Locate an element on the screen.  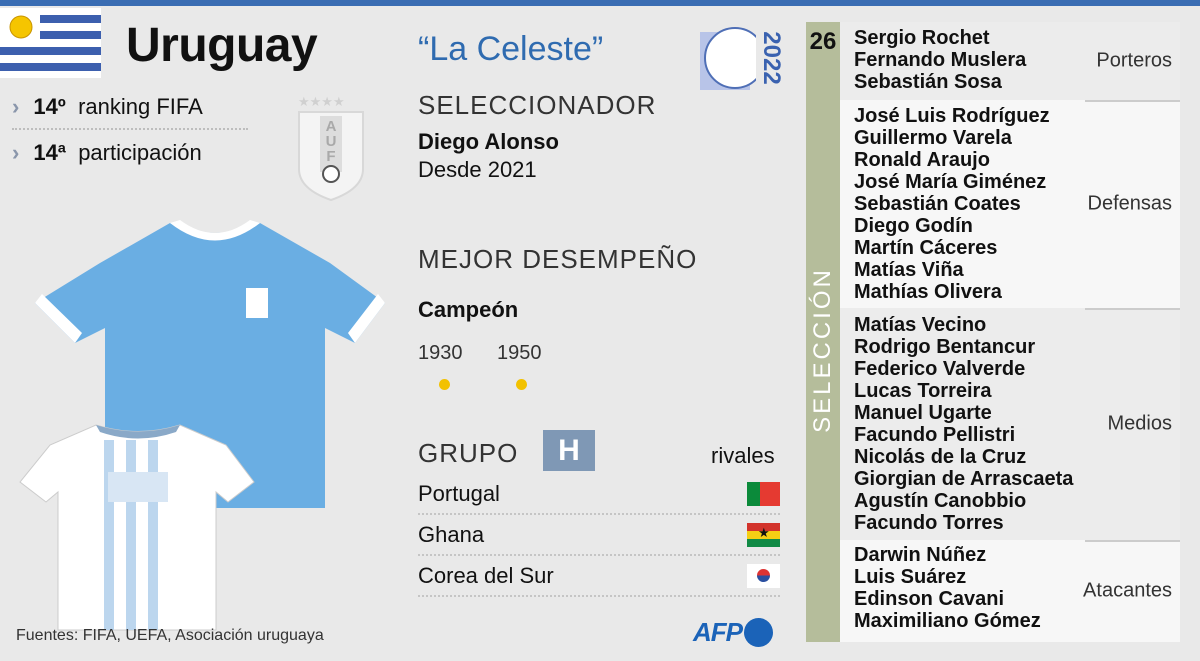
logo-year: 2022 is located at coordinates (771, 58).